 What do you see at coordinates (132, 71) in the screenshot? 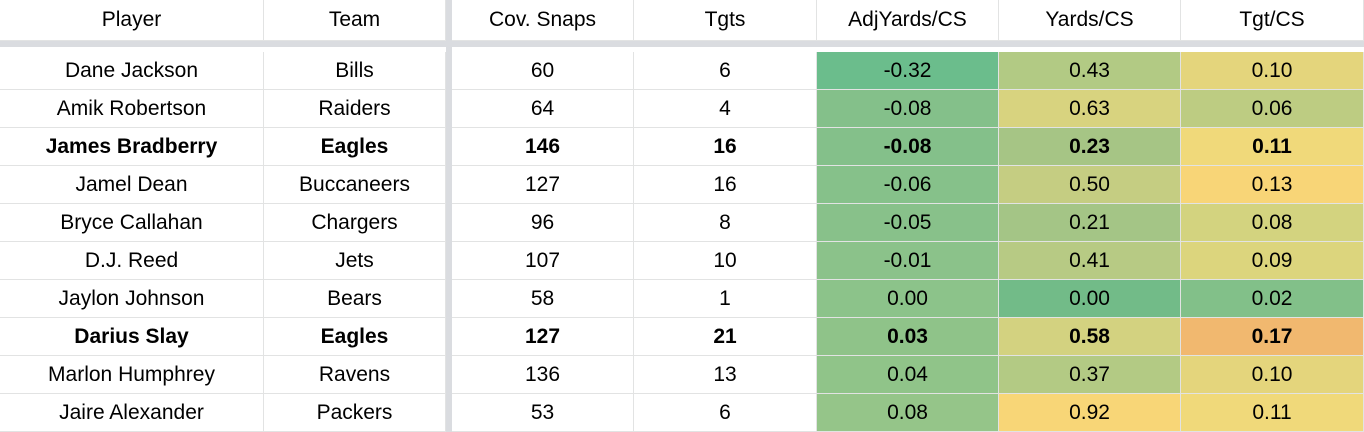
I see `player-cell: Dane Jackson` at bounding box center [132, 71].